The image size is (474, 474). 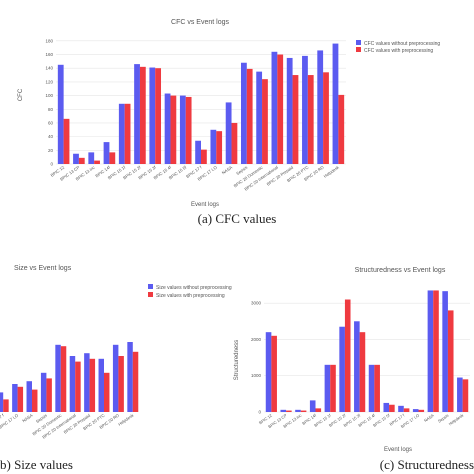 What do you see at coordinates (51, 150) in the screenshot?
I see `cfc-y-tick-label: 20` at bounding box center [51, 150].